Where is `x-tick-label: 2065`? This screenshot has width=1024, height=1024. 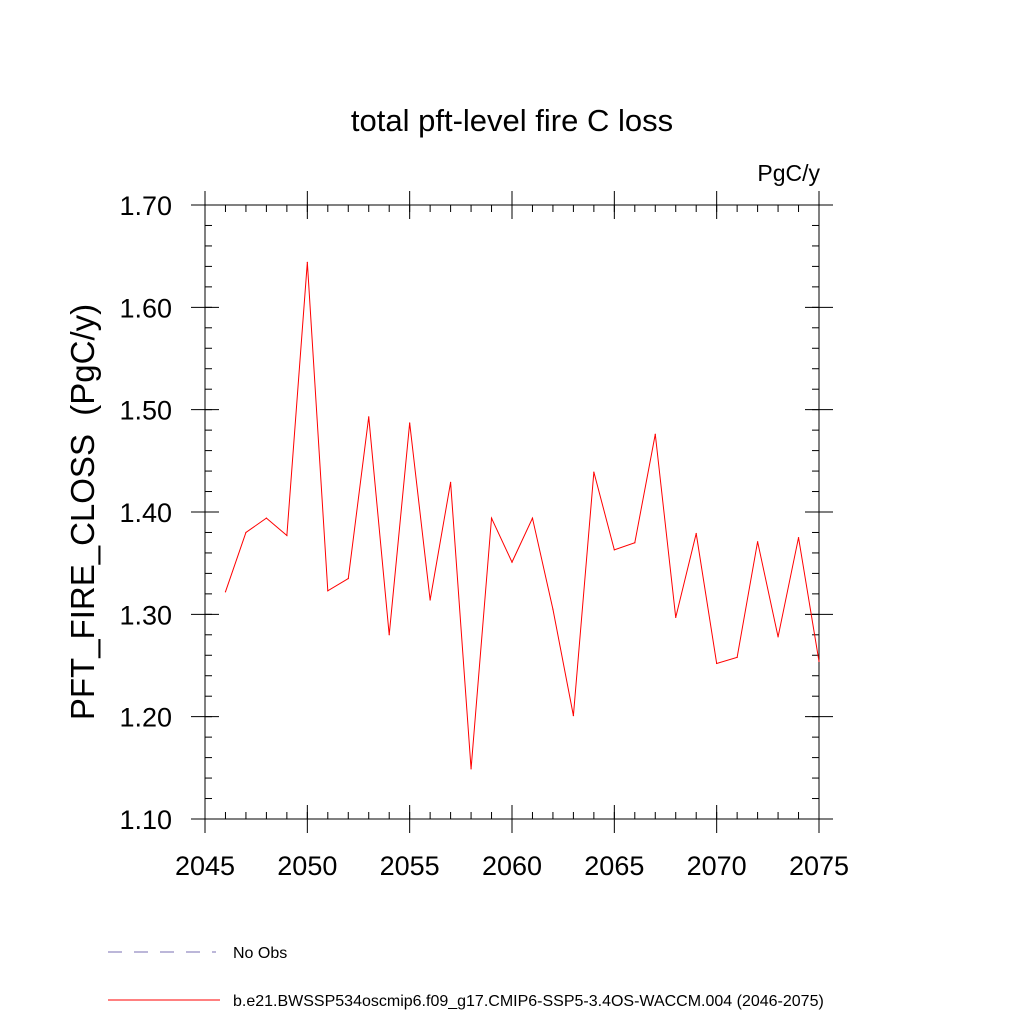
x-tick-label: 2065 is located at coordinates (614, 866).